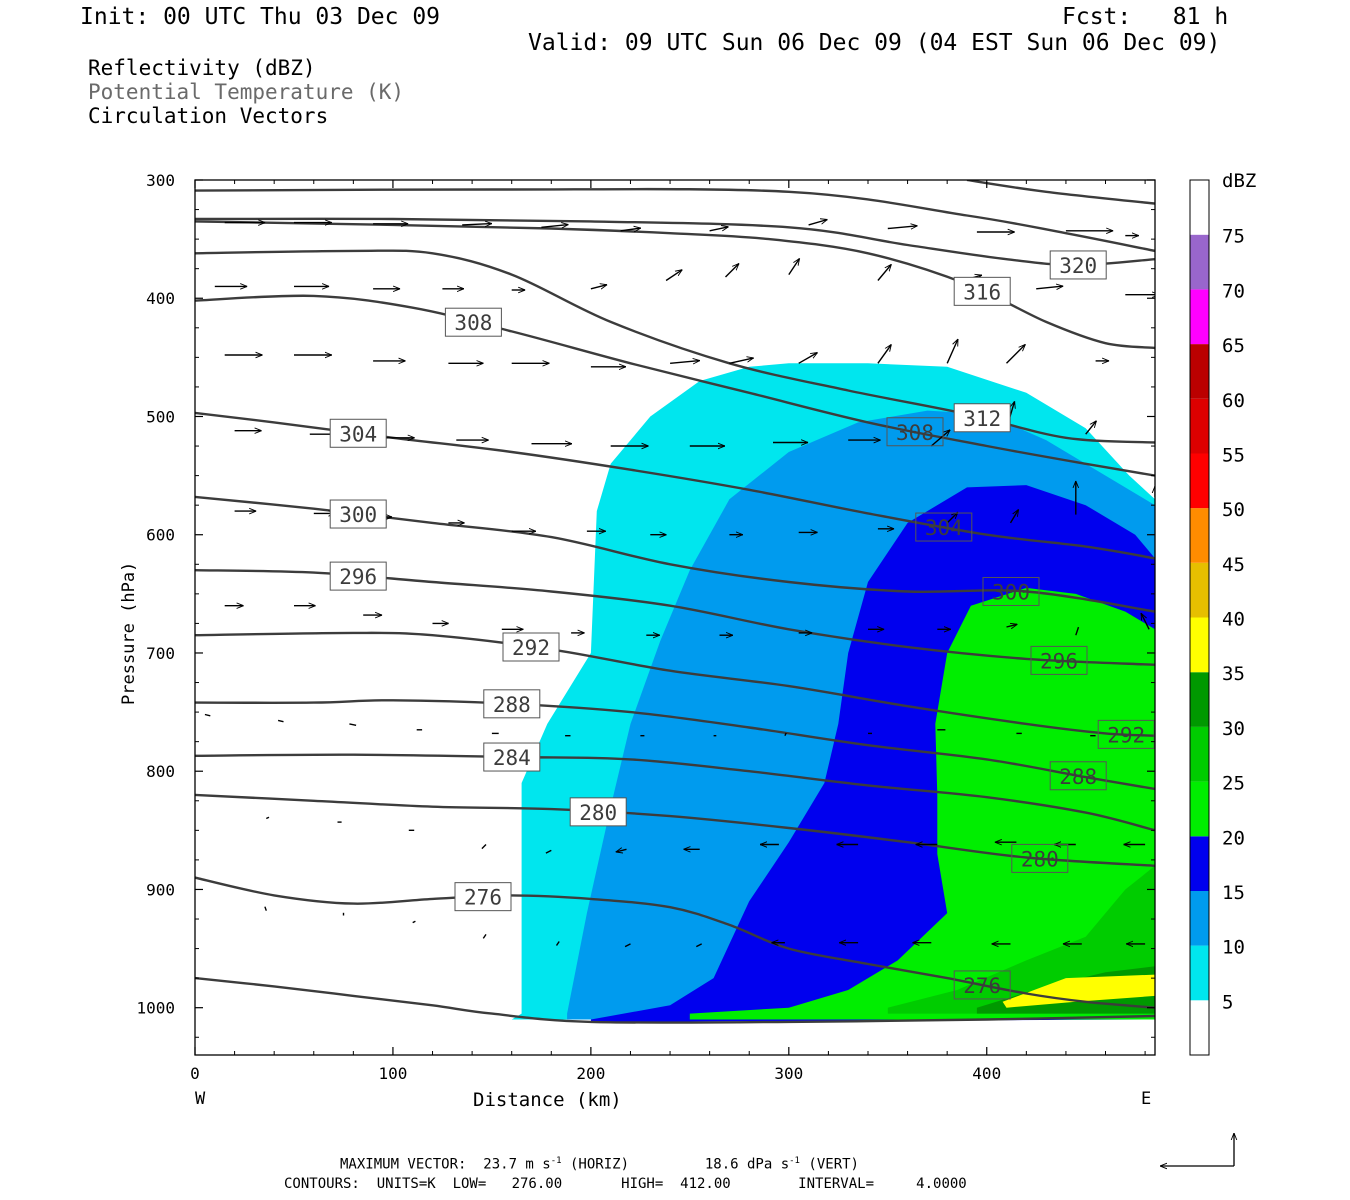 The height and width of the screenshot is (1200, 1350). I want to click on y-tick-label: 900, so click(160, 889).